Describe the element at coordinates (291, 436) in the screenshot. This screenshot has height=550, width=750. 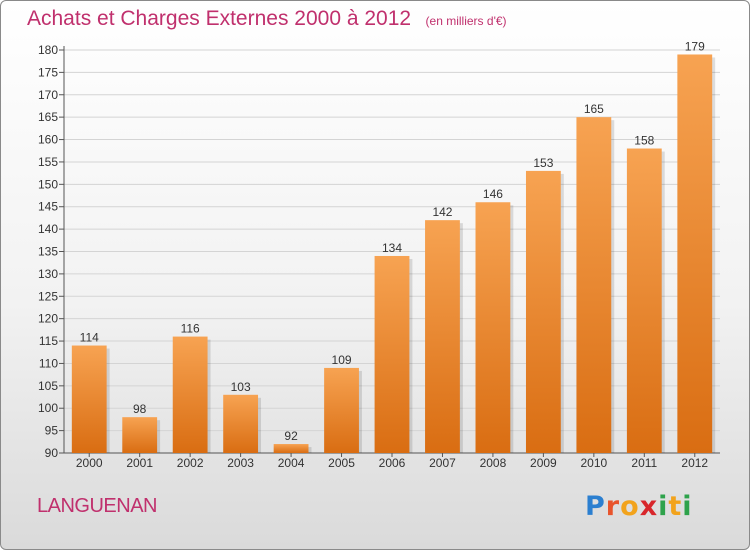
I see `data-label: 92` at that location.